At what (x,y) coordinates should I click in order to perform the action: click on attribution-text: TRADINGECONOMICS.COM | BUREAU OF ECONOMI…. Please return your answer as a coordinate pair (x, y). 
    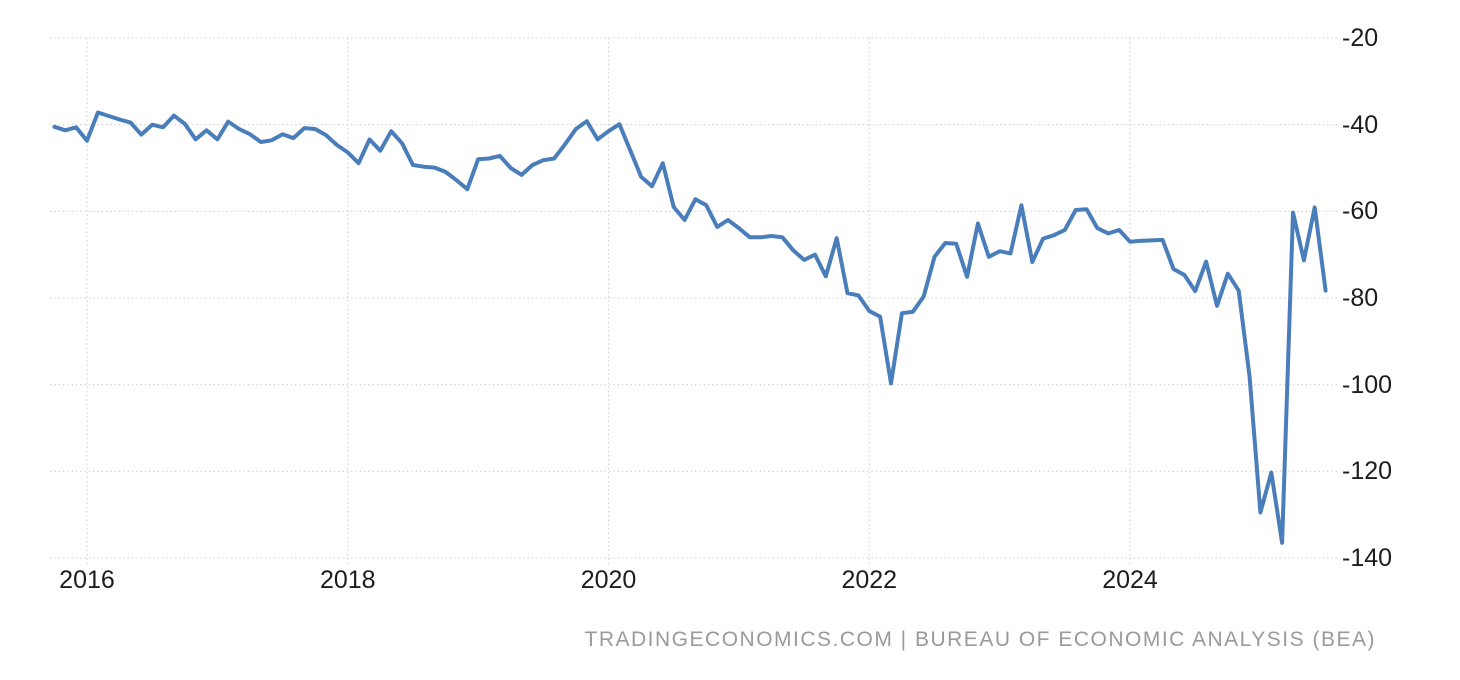
    Looking at the image, I should click on (980, 639).